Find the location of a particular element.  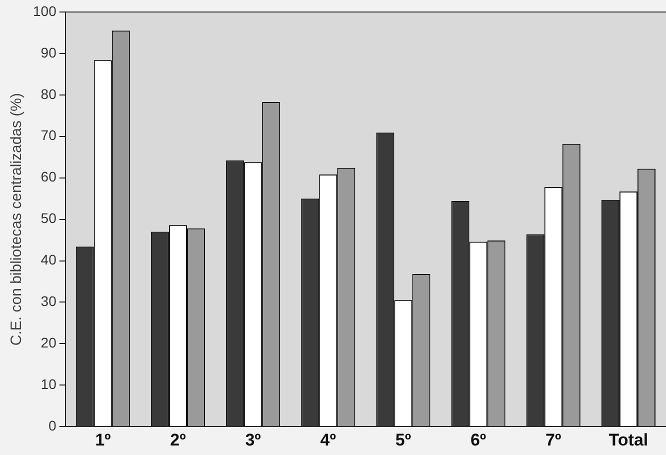

y-tick-label: 100 is located at coordinates (45, 10).